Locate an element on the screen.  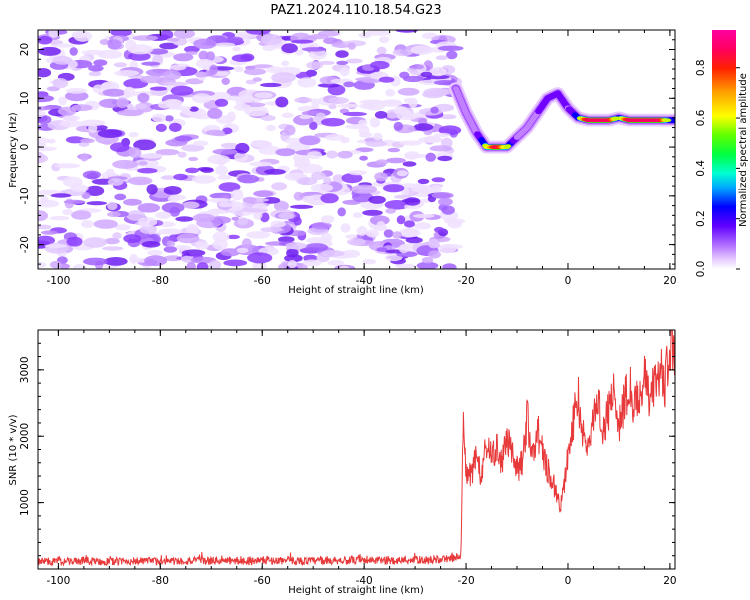
colorbar-ticks: 0.0 0.2 0.4 0.6 0.8 is located at coordinates (717, 168).